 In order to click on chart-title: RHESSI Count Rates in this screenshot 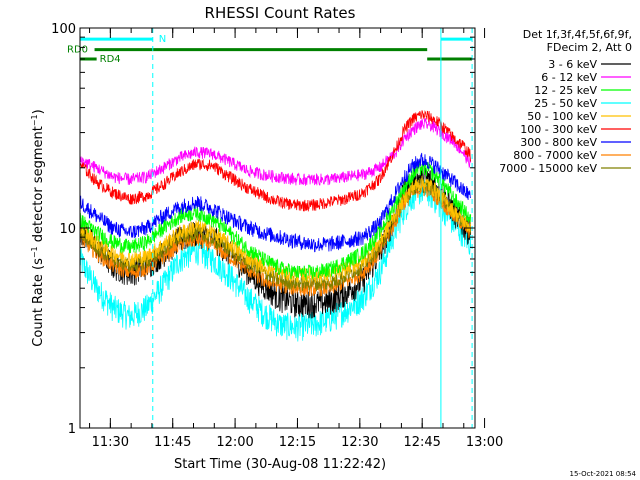, I will do `click(280, 13)`.